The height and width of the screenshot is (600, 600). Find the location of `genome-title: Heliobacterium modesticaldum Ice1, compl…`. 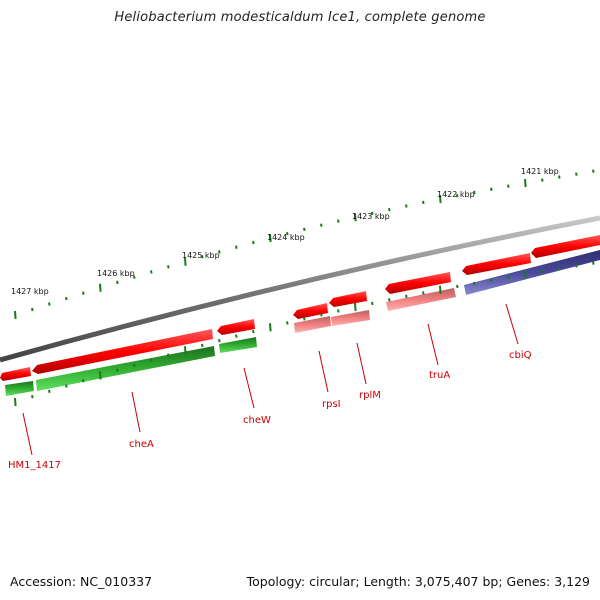

genome-title: Heliobacterium modesticaldum Ice1, compl… is located at coordinates (300, 17).